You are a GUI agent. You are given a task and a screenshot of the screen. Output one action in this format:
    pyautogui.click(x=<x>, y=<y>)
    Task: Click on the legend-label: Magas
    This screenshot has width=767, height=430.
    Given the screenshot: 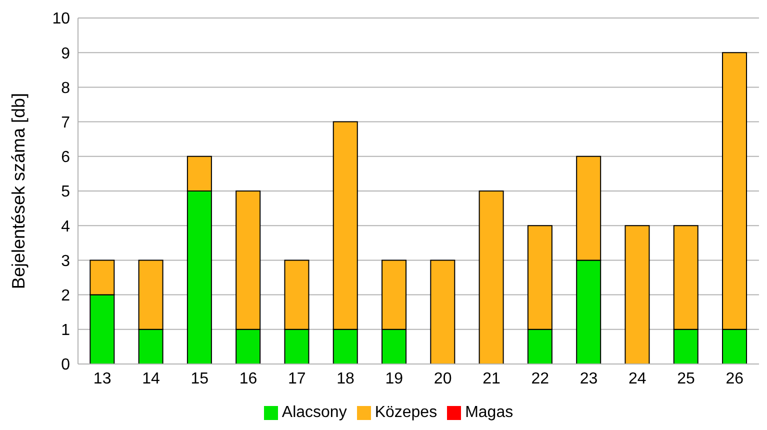 What is the action you would take?
    pyautogui.click(x=489, y=412)
    